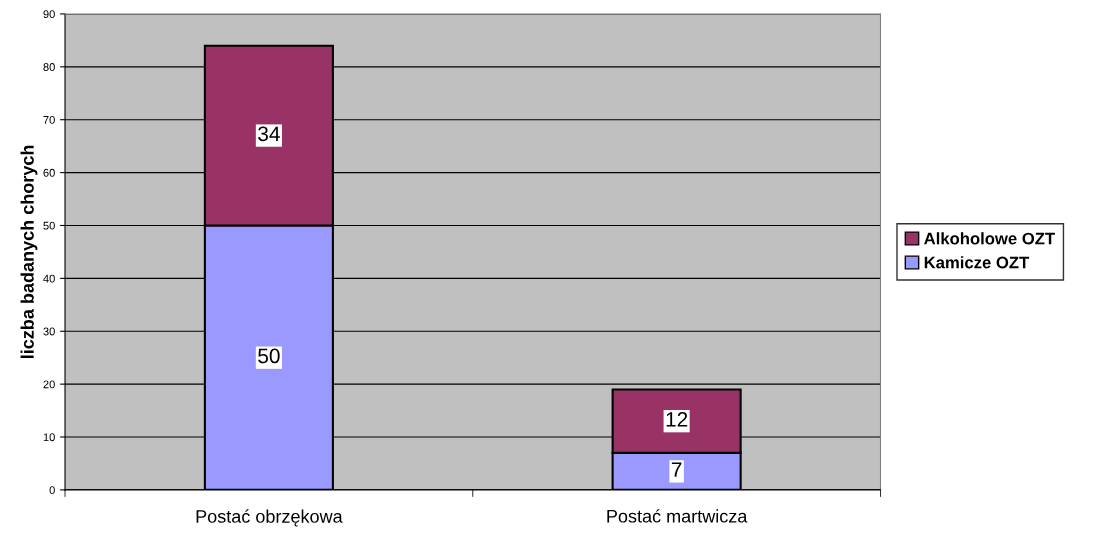  What do you see at coordinates (49, 14) in the screenshot?
I see `y-tick-label: 90` at bounding box center [49, 14].